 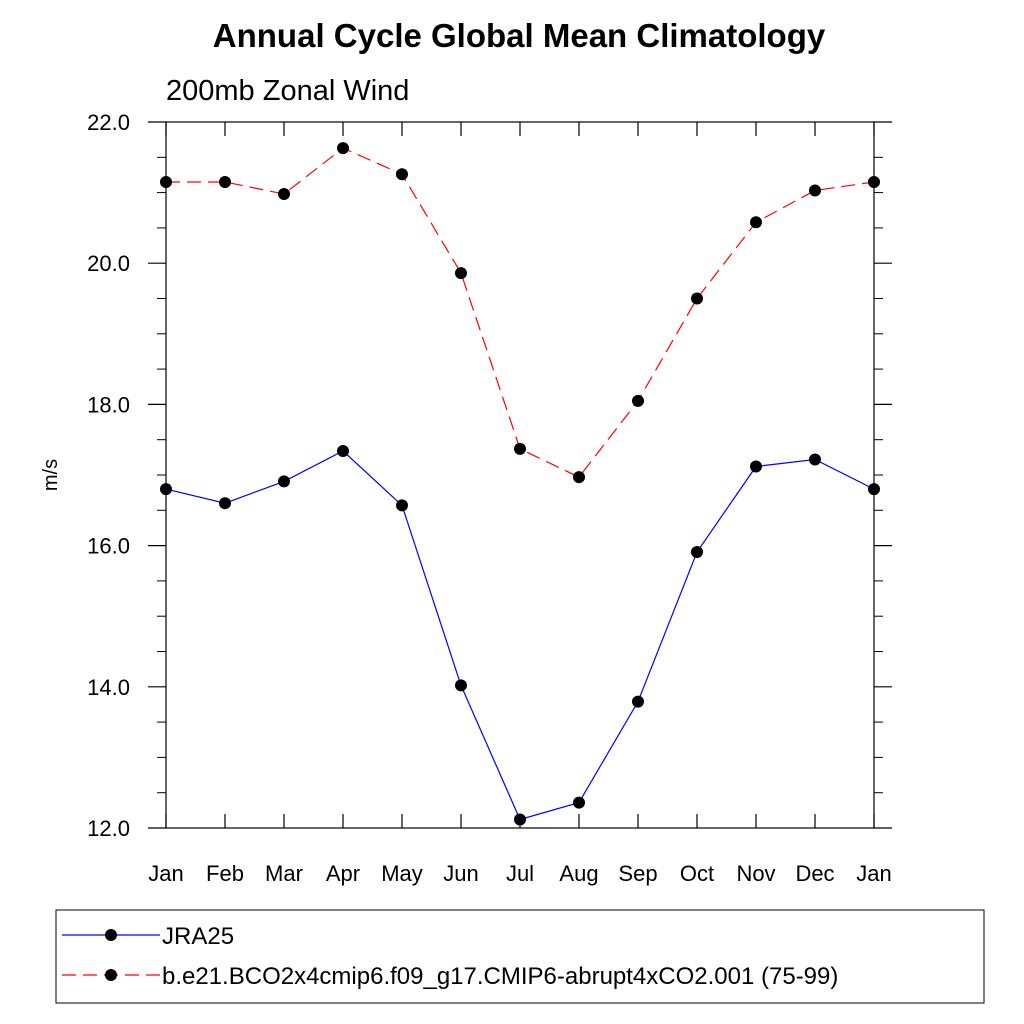 What do you see at coordinates (51, 475) in the screenshot?
I see `y-axis-label: m/s` at bounding box center [51, 475].